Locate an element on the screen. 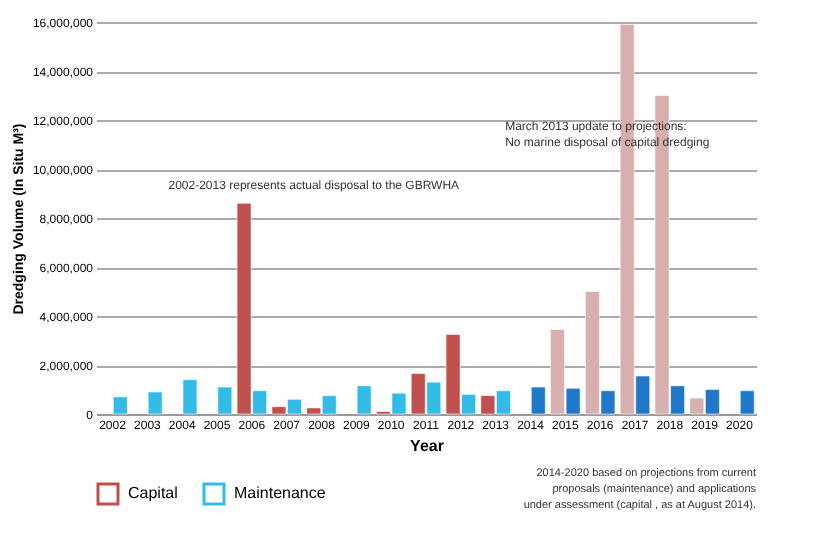 This screenshot has width=840, height=556. x-axis-title: Year is located at coordinates (427, 446).